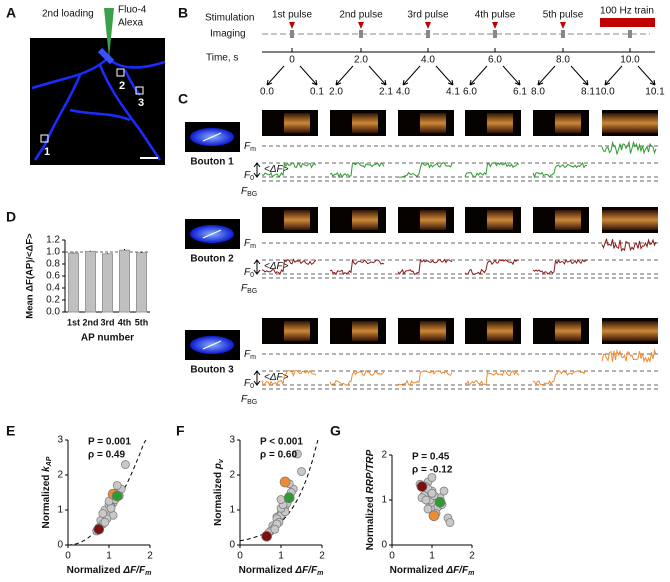 The image size is (670, 582). I want to click on train-bar, so click(627, 22).